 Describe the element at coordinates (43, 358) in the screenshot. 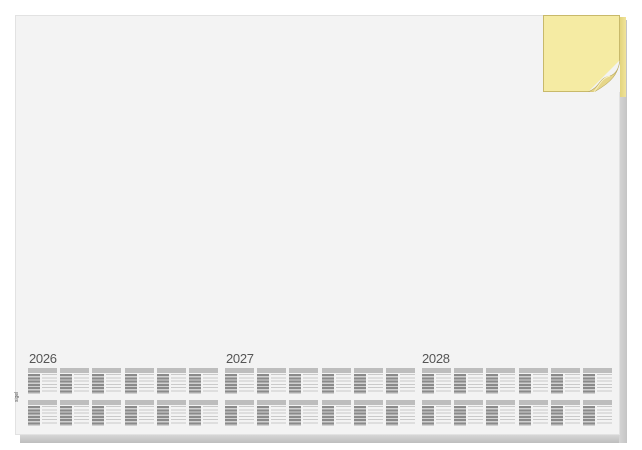

I see `year-label-2026: 2026` at that location.